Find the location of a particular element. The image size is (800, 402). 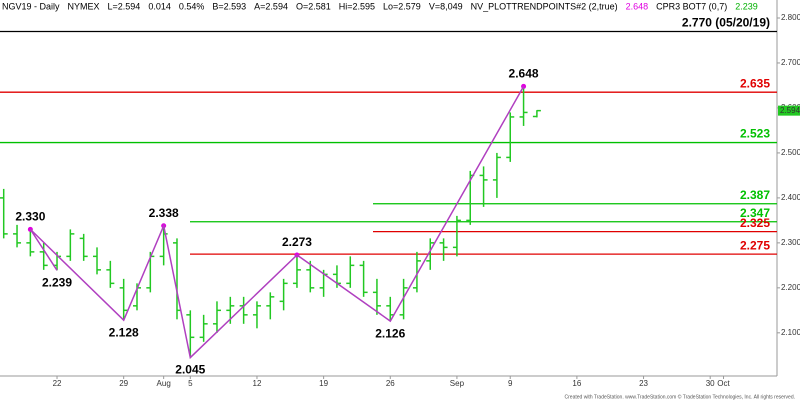

pivot-label: 2.239 is located at coordinates (57, 282).